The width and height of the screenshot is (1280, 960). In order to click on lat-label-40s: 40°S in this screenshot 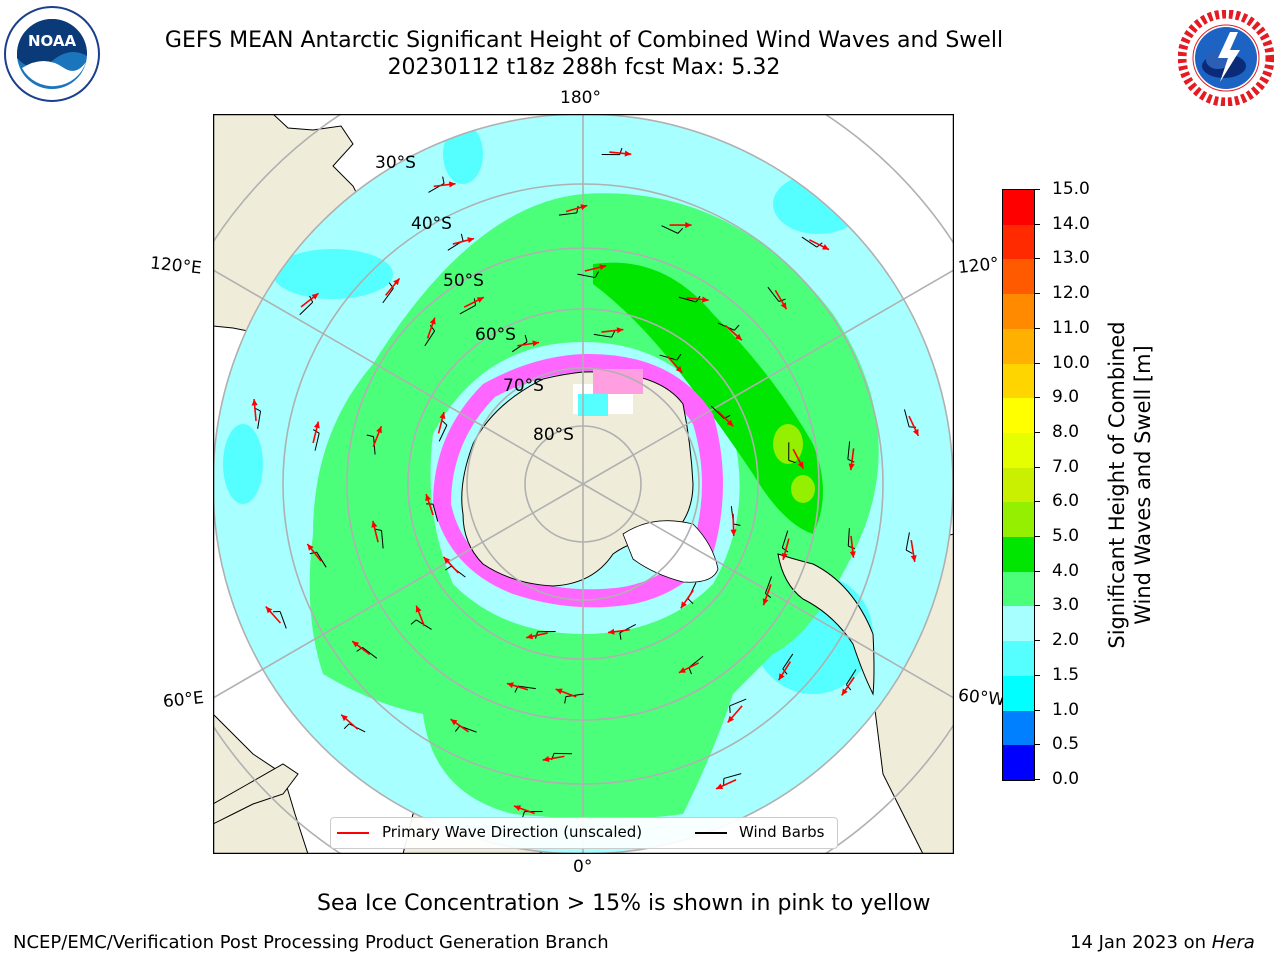, I will do `click(431, 224)`.